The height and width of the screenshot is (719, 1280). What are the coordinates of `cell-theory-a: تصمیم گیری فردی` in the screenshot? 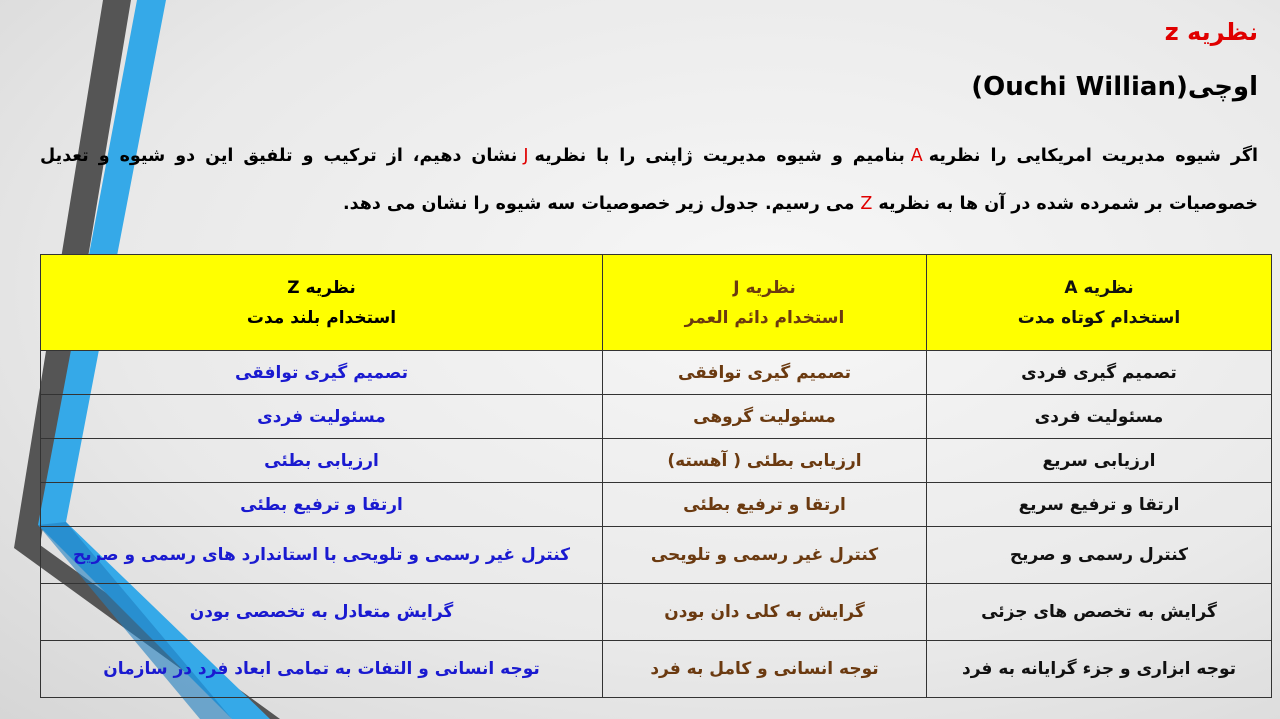 It's located at (1099, 372).